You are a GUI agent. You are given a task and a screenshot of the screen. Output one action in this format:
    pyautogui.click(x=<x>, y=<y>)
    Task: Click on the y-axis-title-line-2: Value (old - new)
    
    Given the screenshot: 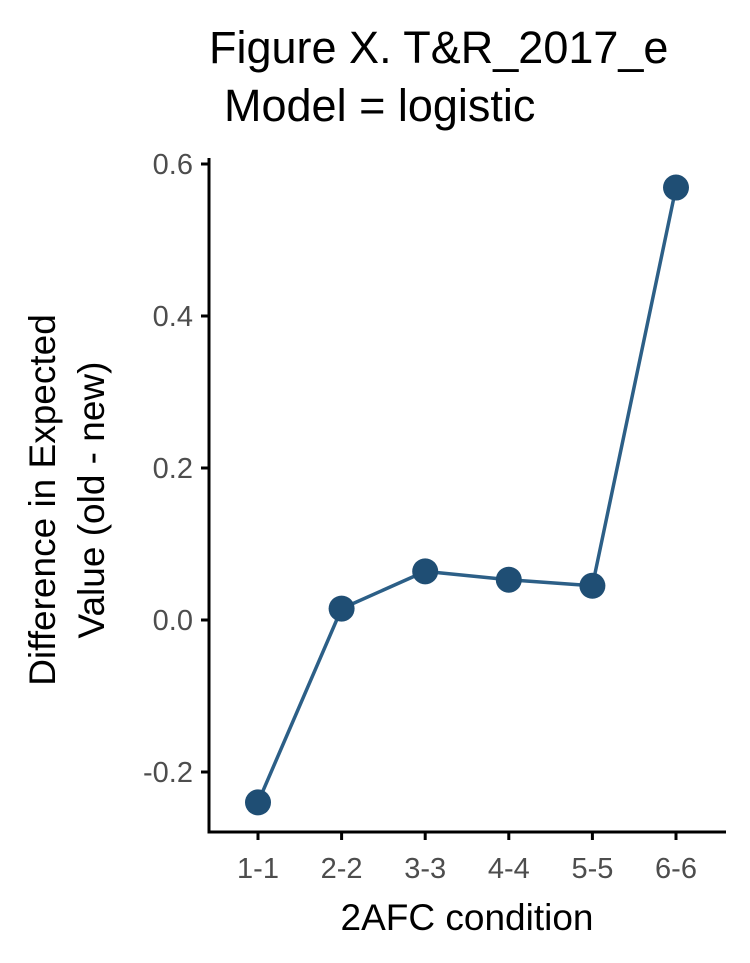 What is the action you would take?
    pyautogui.click(x=91, y=500)
    